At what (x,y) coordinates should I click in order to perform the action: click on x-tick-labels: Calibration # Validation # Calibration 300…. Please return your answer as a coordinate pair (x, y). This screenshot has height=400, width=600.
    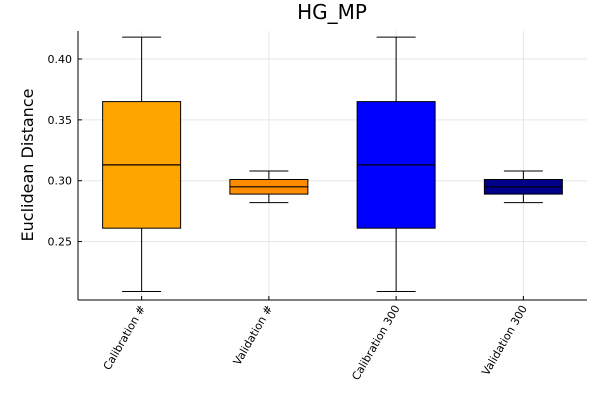
    Looking at the image, I should click on (315, 343).